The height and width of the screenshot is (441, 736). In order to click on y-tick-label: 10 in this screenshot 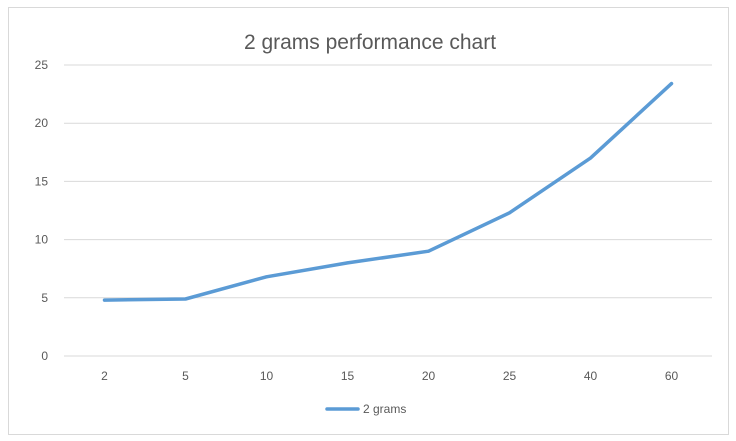, I will do `click(42, 240)`.